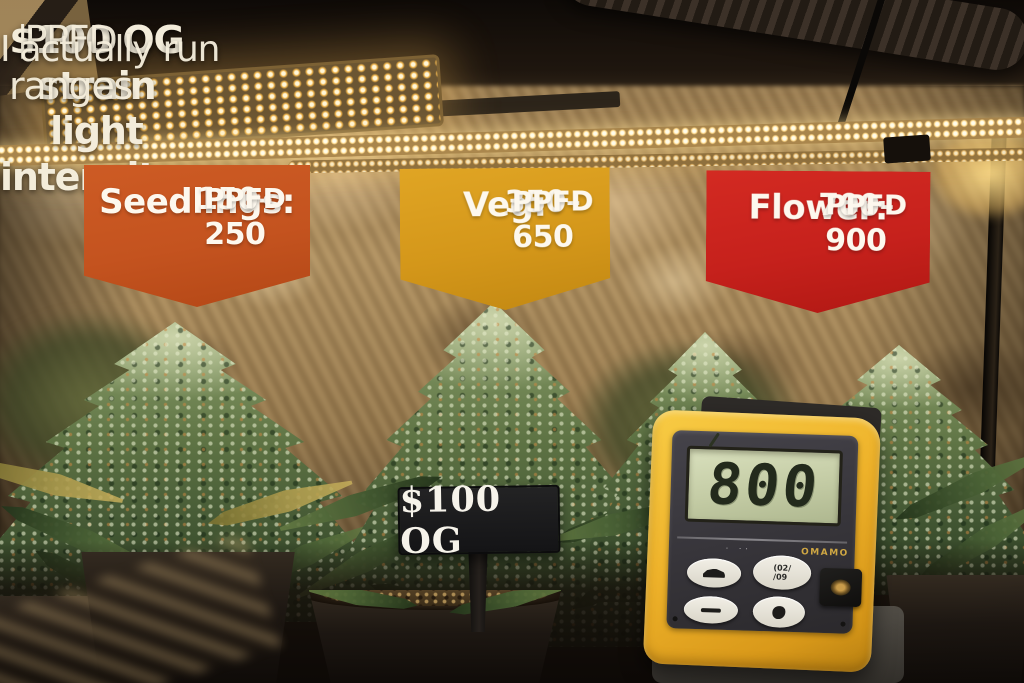 The width and height of the screenshot is (1024, 683). I want to click on plant-label-sign: $100 OG, so click(479, 520).